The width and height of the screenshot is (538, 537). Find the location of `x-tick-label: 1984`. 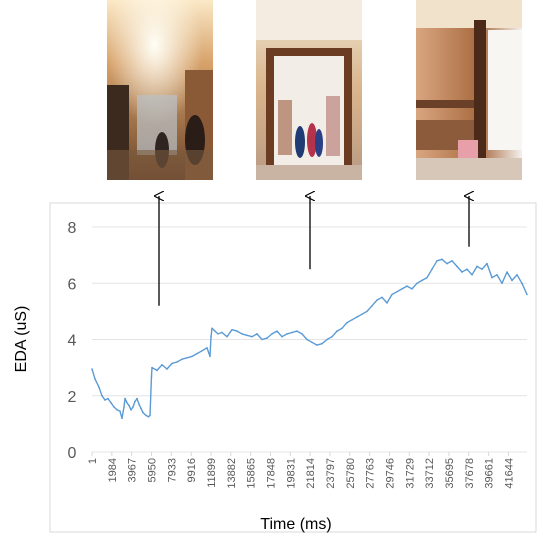

x-tick-label: 1984 is located at coordinates (113, 470).